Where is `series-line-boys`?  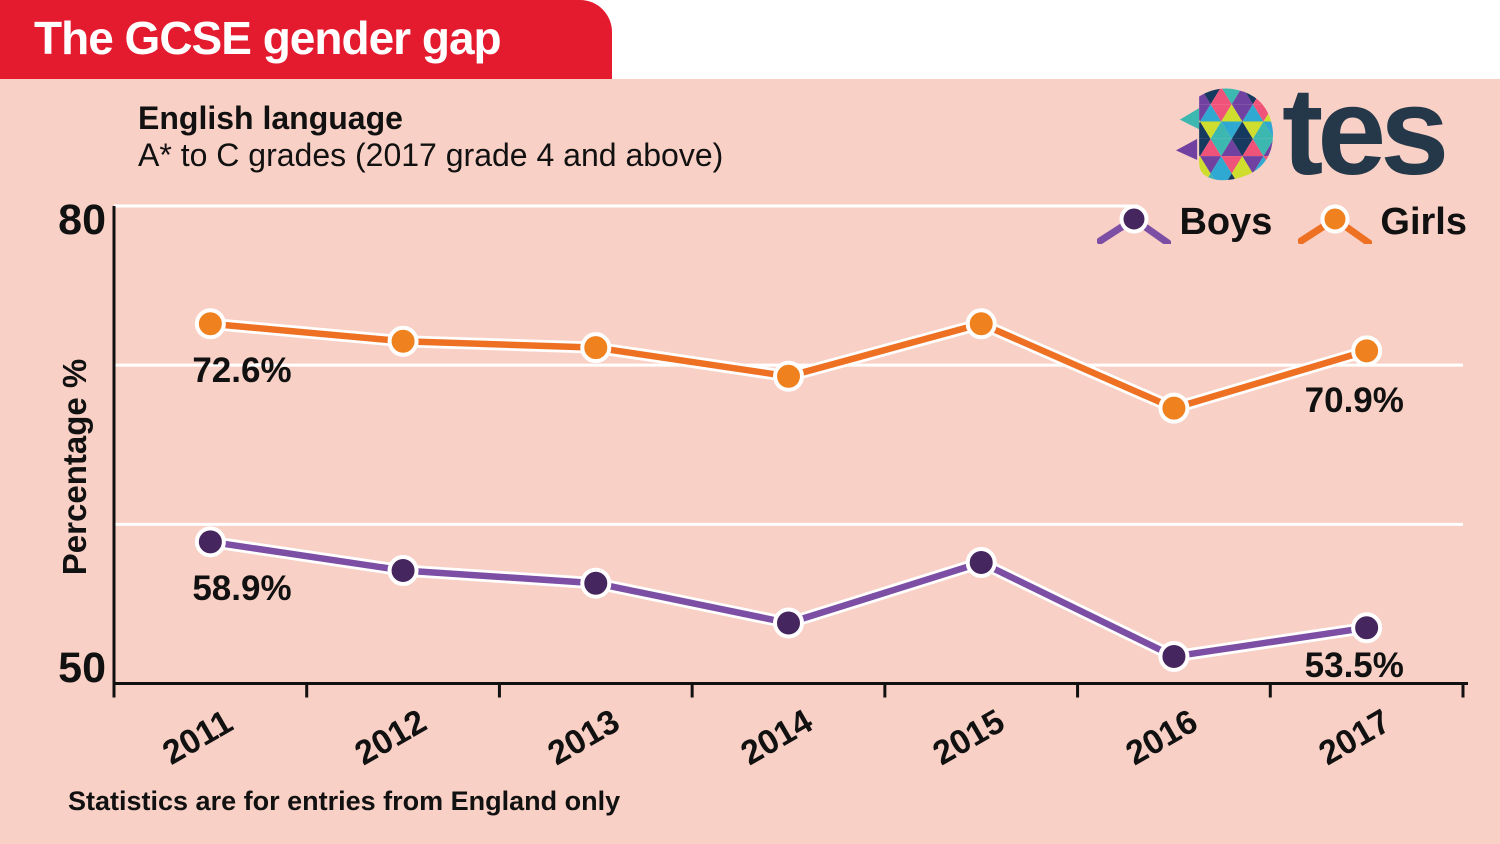 series-line-boys is located at coordinates (788, 599).